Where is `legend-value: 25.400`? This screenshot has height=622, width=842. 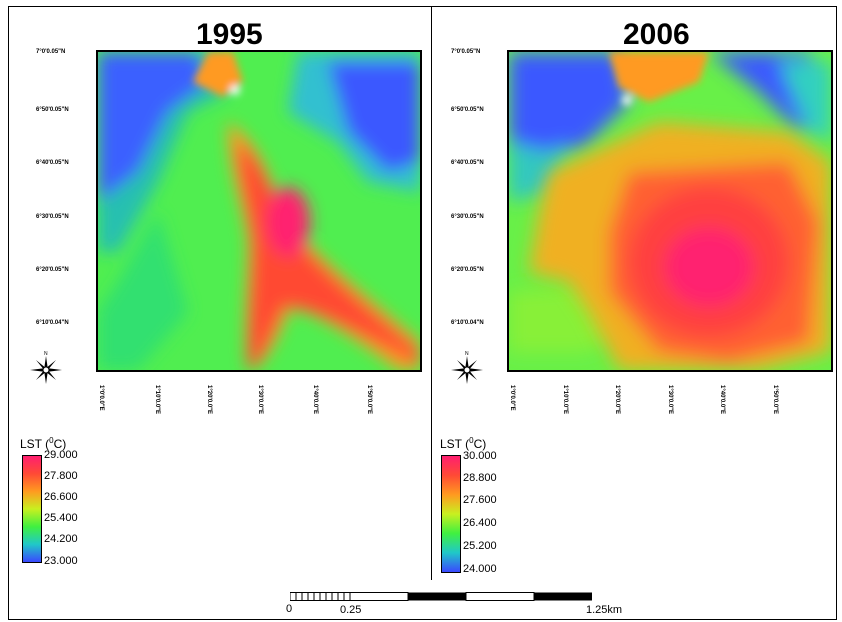
legend-value: 25.400 is located at coordinates (61, 518).